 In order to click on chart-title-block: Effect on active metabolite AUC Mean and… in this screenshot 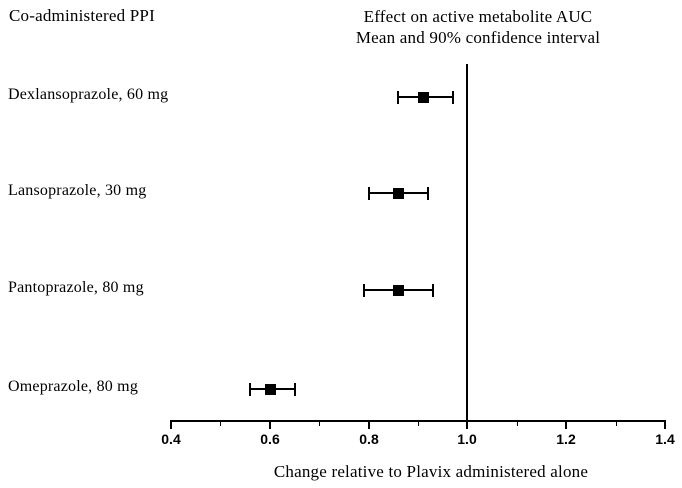, I will do `click(478, 27)`.